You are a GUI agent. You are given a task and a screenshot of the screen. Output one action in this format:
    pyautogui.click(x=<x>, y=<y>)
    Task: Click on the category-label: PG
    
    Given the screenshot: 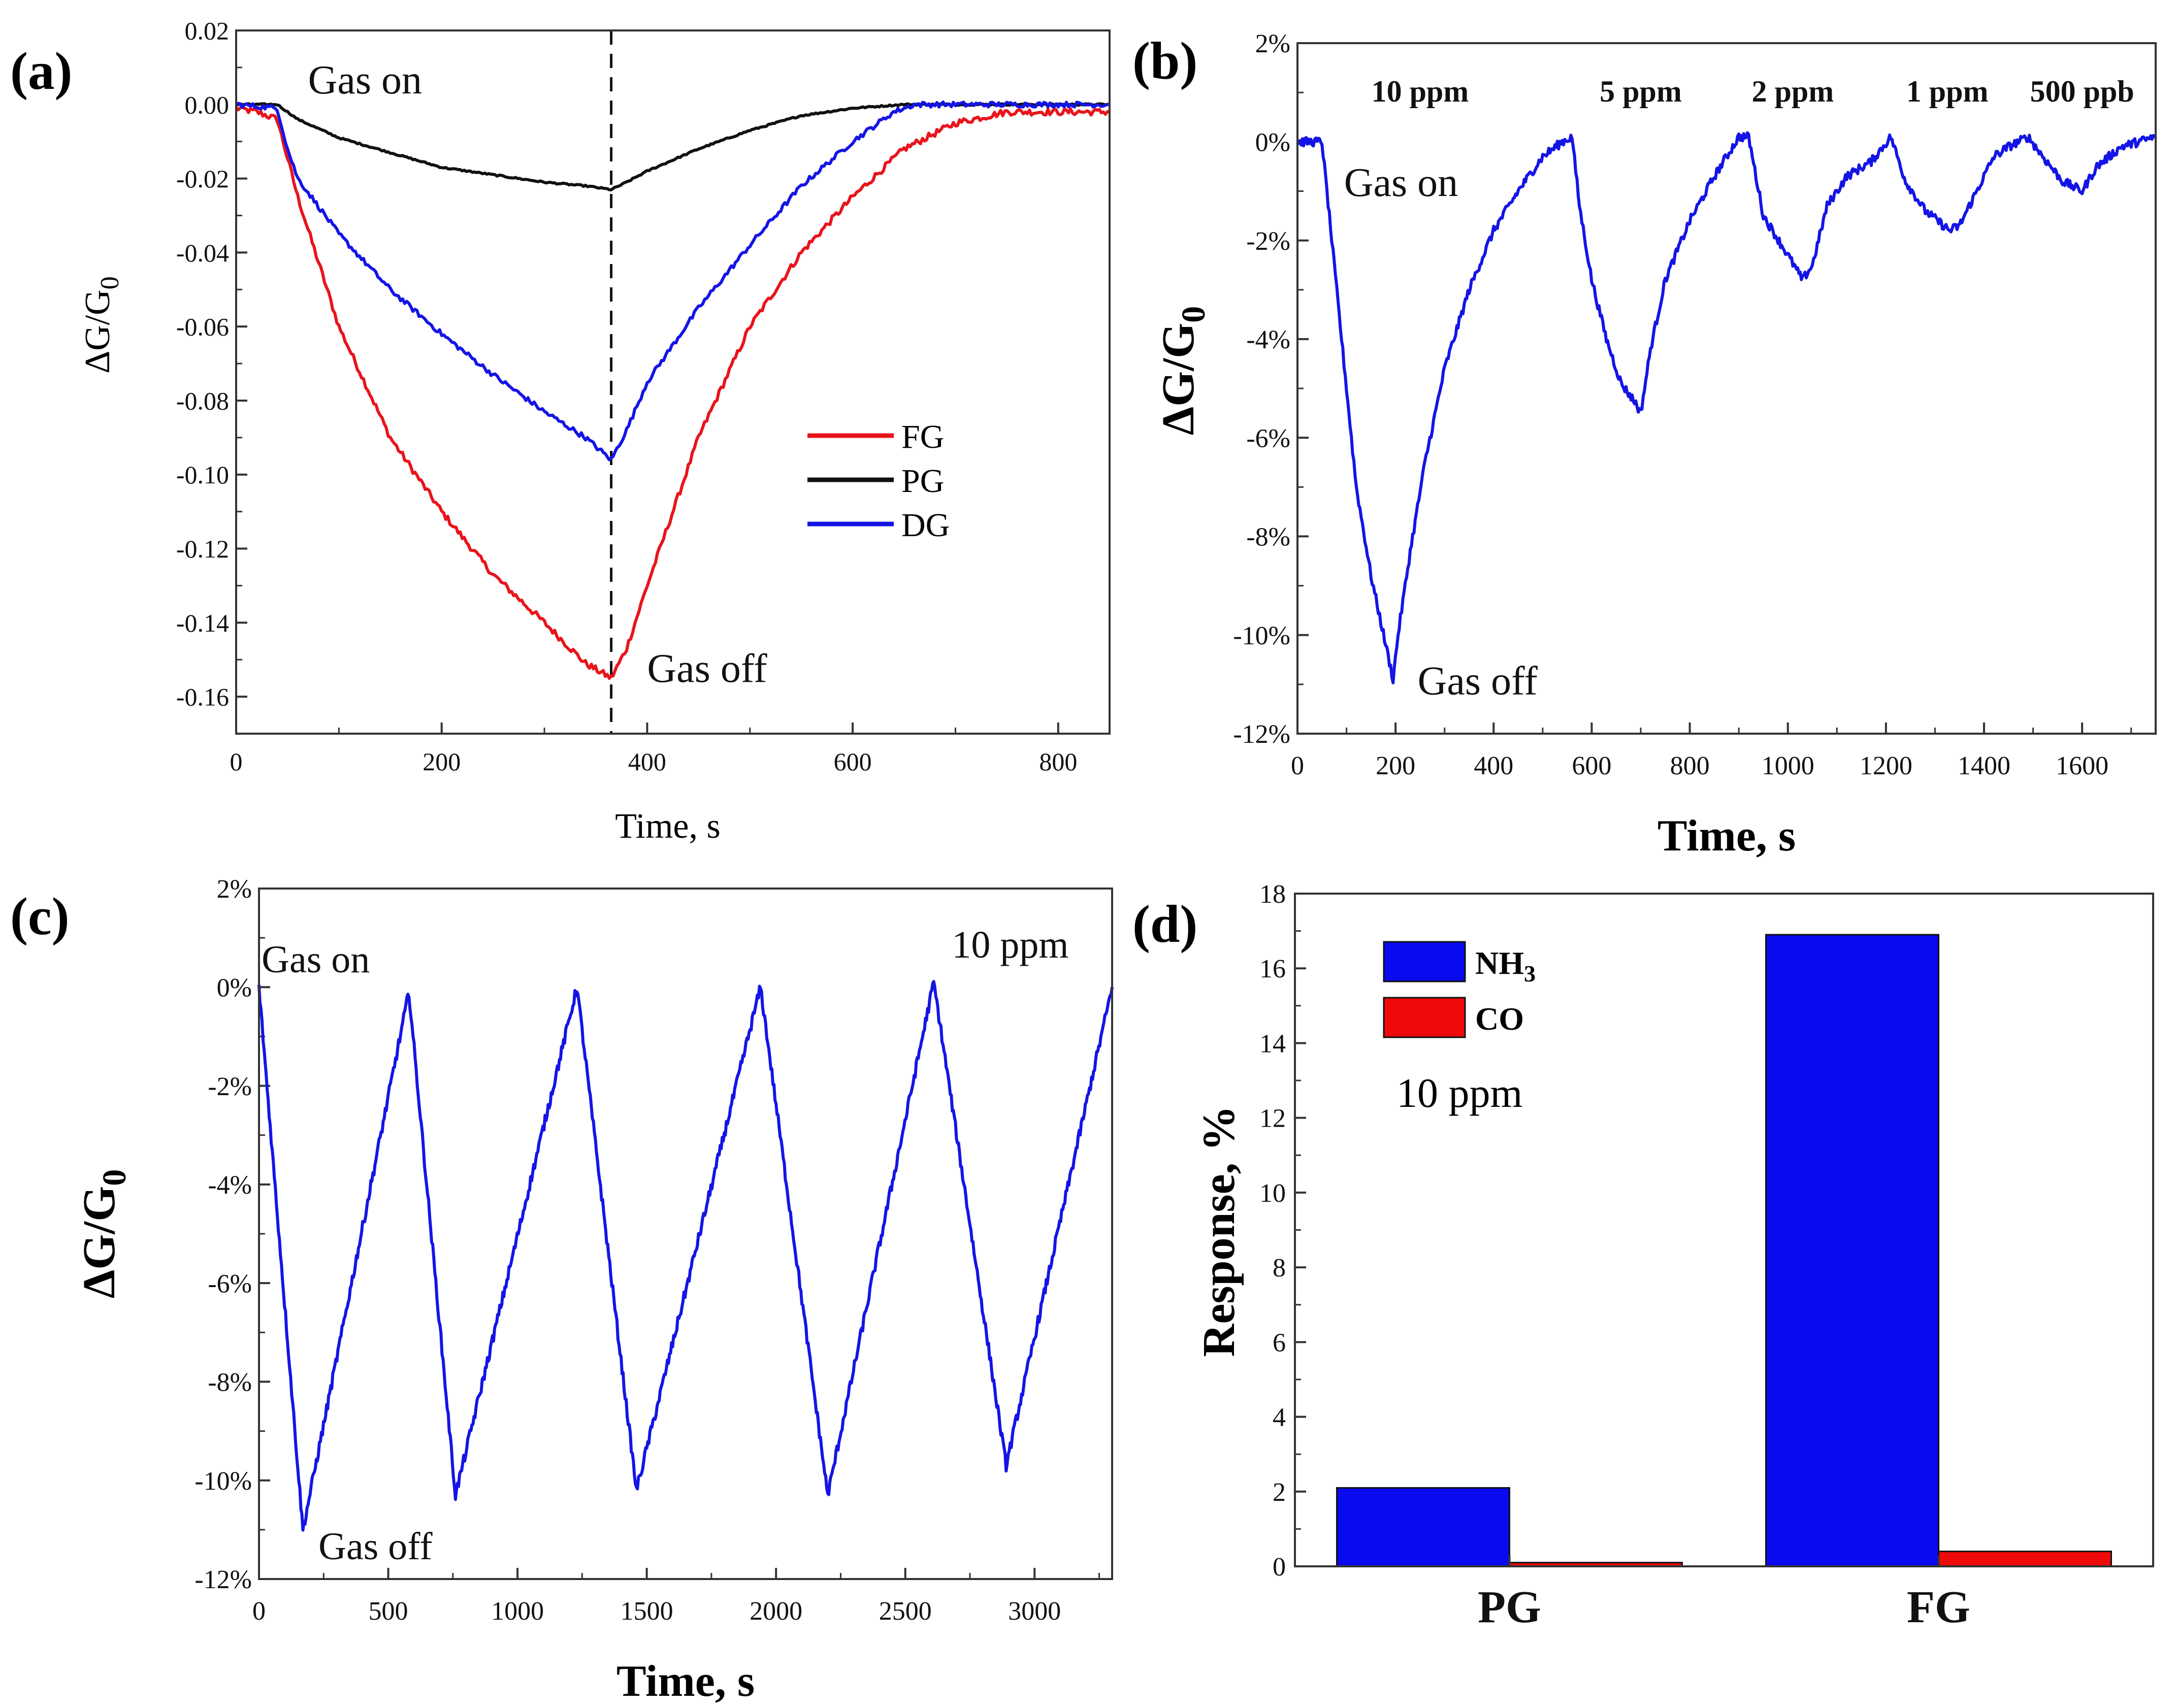 What is the action you would take?
    pyautogui.click(x=1509, y=1607)
    